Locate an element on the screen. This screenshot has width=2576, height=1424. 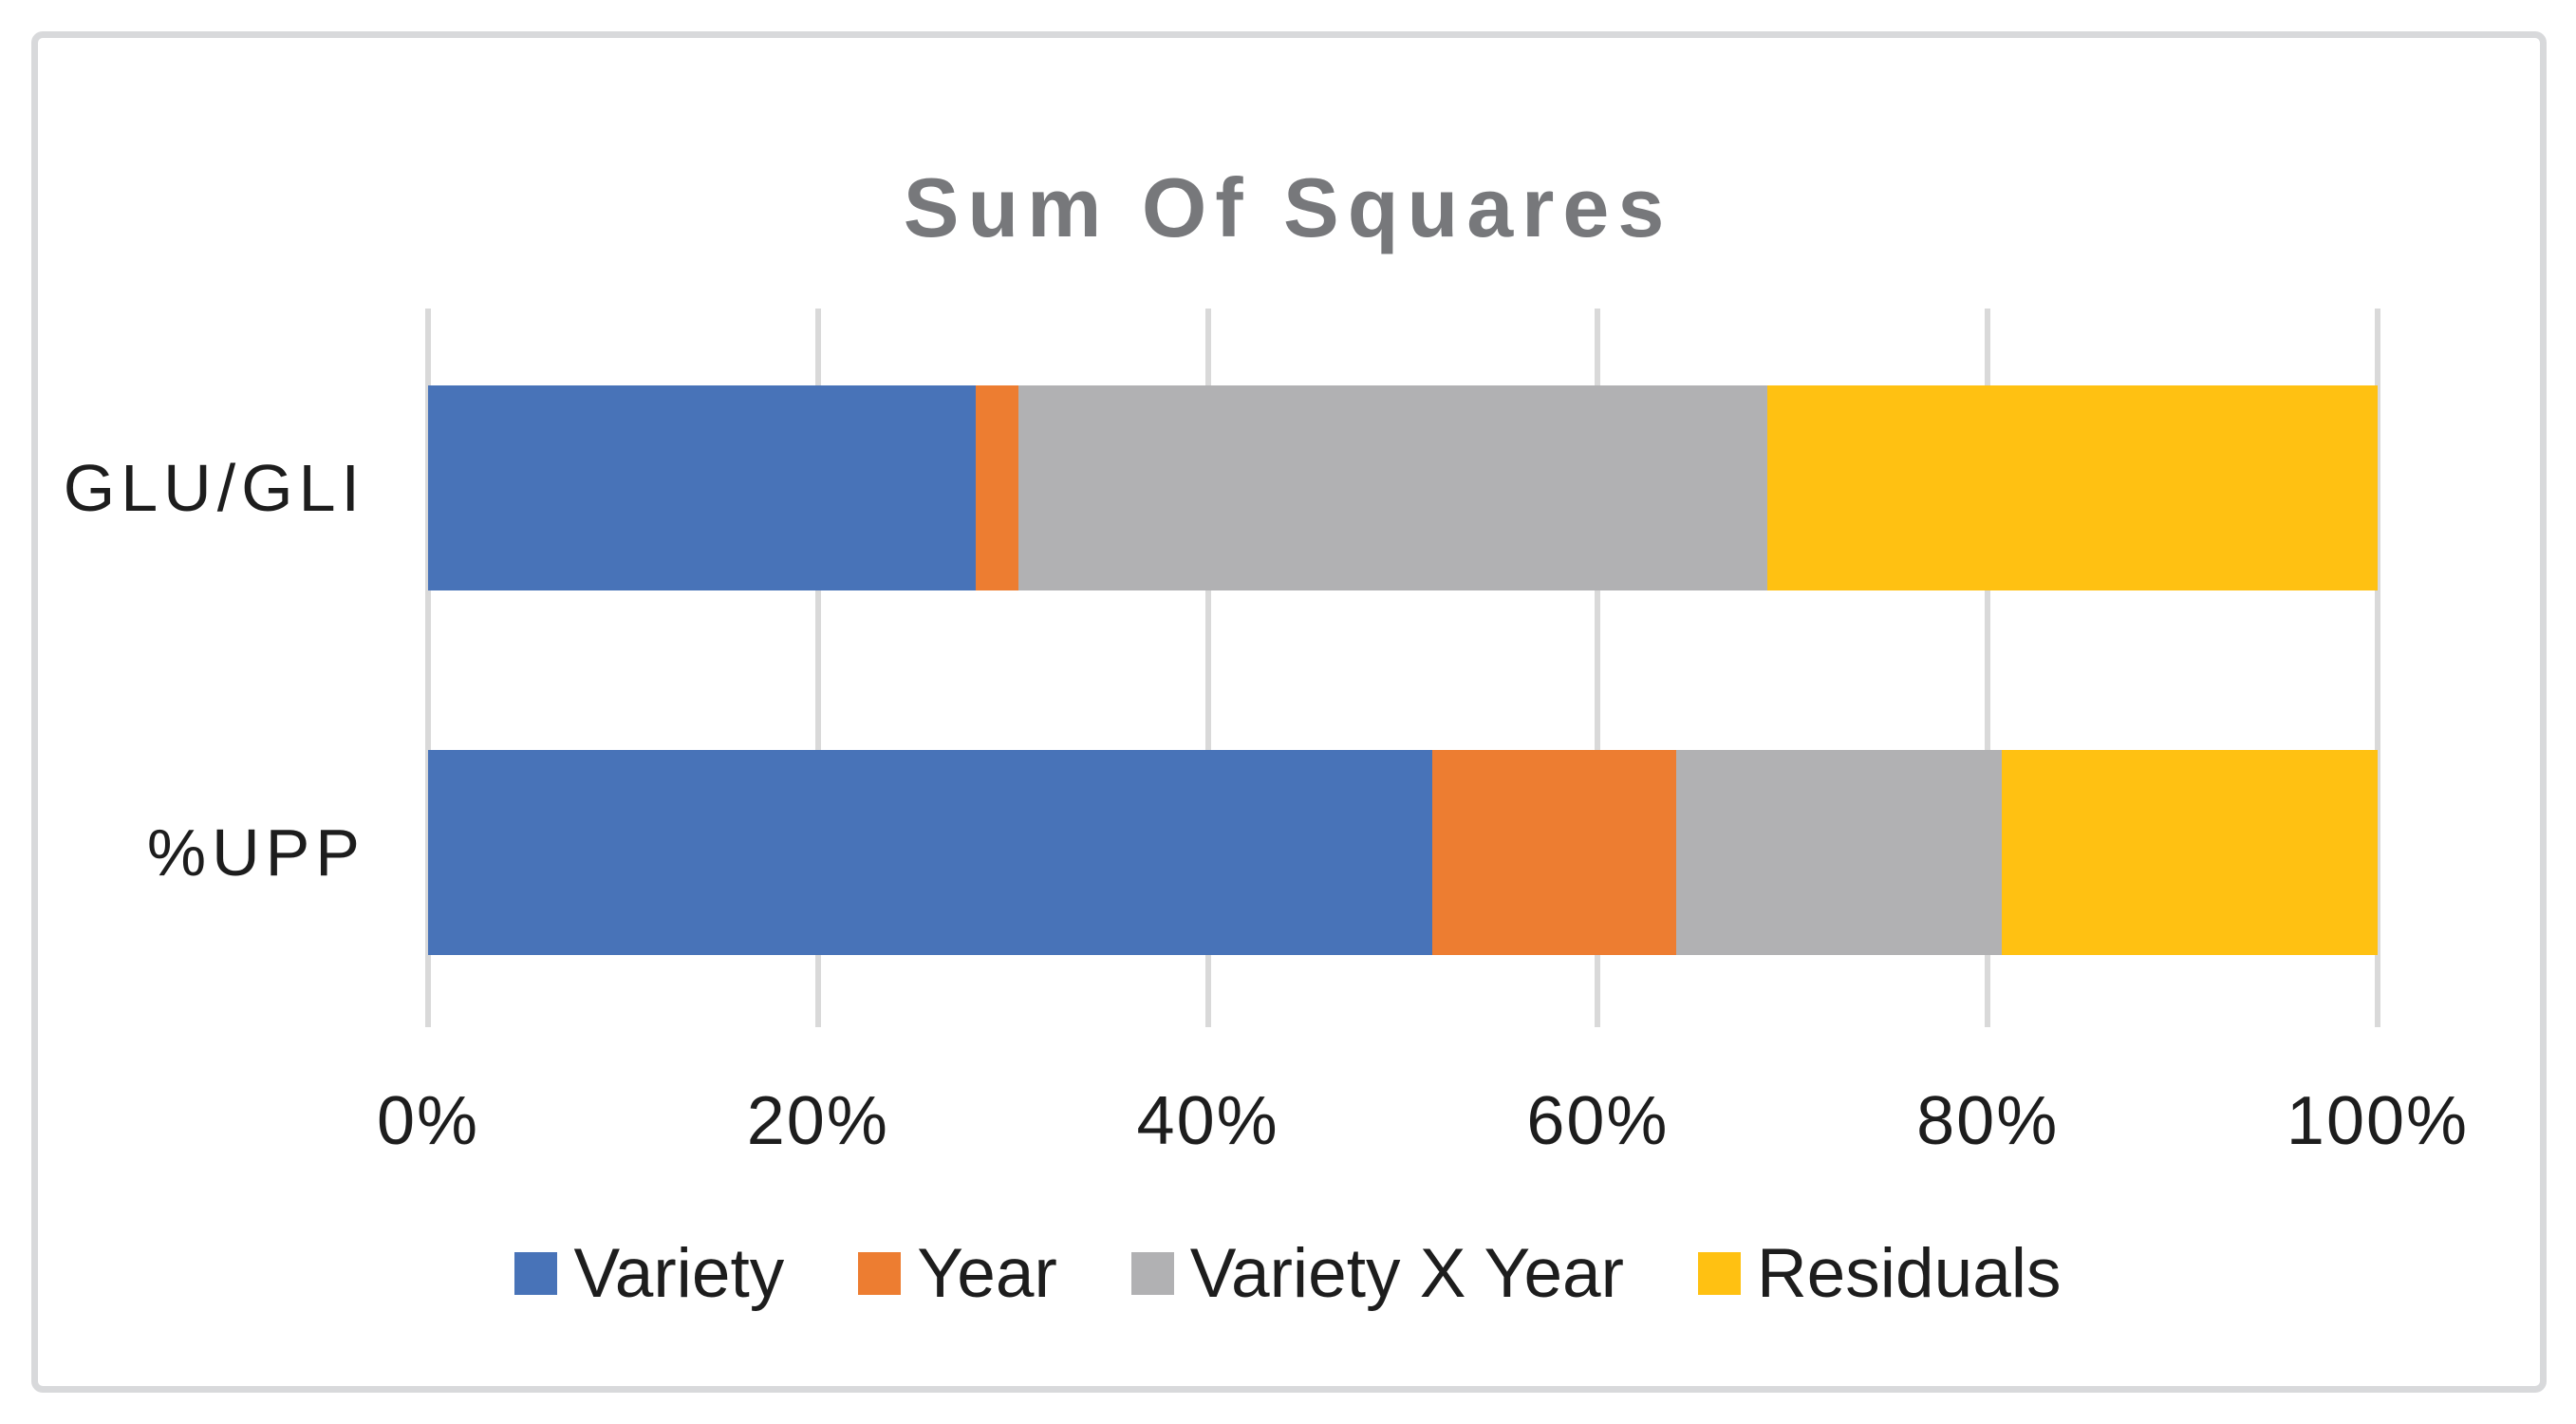
bar-segment-glu-gli-variety is located at coordinates (702, 488).